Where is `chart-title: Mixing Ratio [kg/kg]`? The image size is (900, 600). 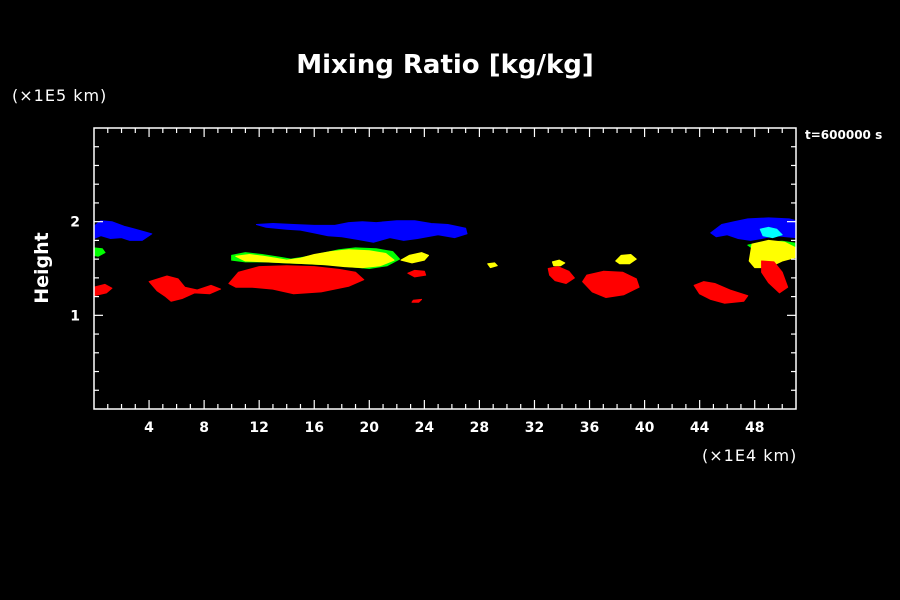 chart-title: Mixing Ratio [kg/kg] is located at coordinates (445, 65).